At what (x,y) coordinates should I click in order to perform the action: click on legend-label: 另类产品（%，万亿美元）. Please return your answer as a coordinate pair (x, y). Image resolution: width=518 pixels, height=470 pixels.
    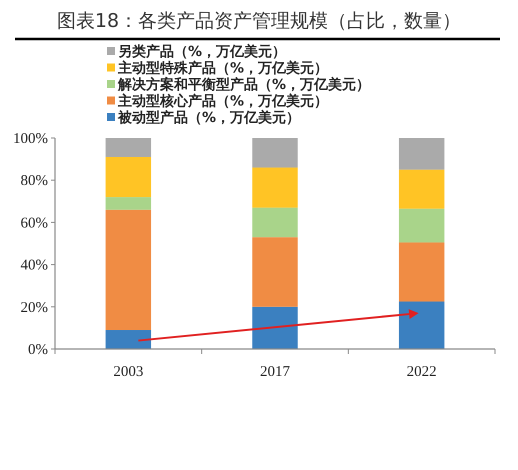
    Looking at the image, I should click on (202, 51).